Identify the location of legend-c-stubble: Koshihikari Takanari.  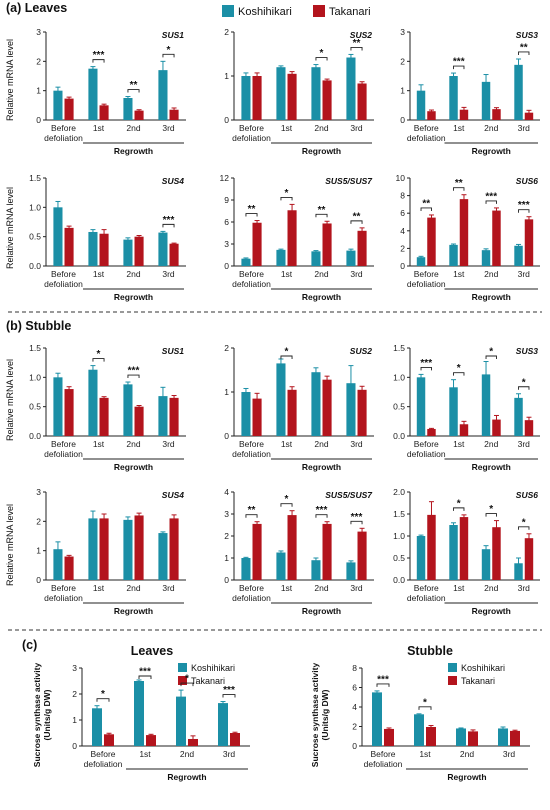
(476, 674).